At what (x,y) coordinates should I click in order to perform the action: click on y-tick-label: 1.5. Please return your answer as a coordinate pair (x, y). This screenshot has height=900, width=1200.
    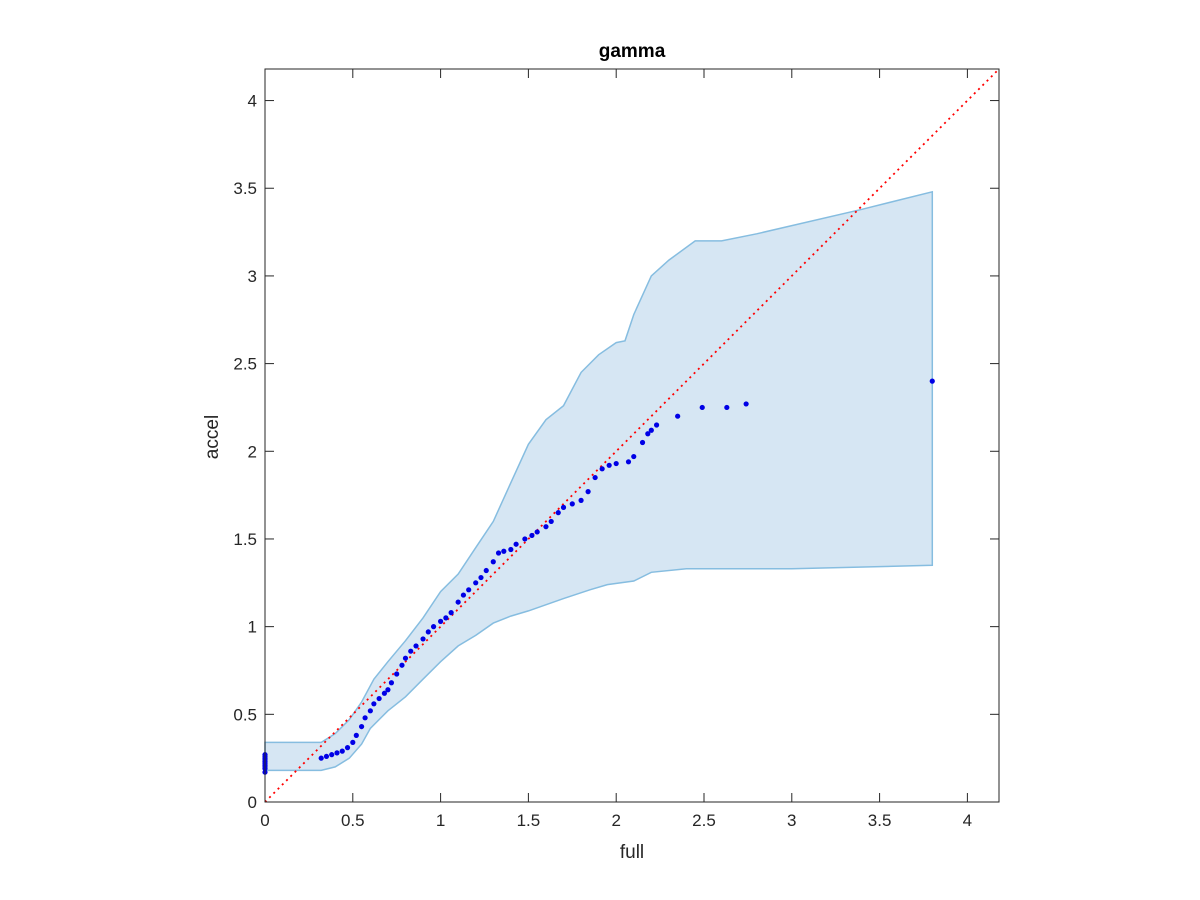
    Looking at the image, I should click on (245, 539).